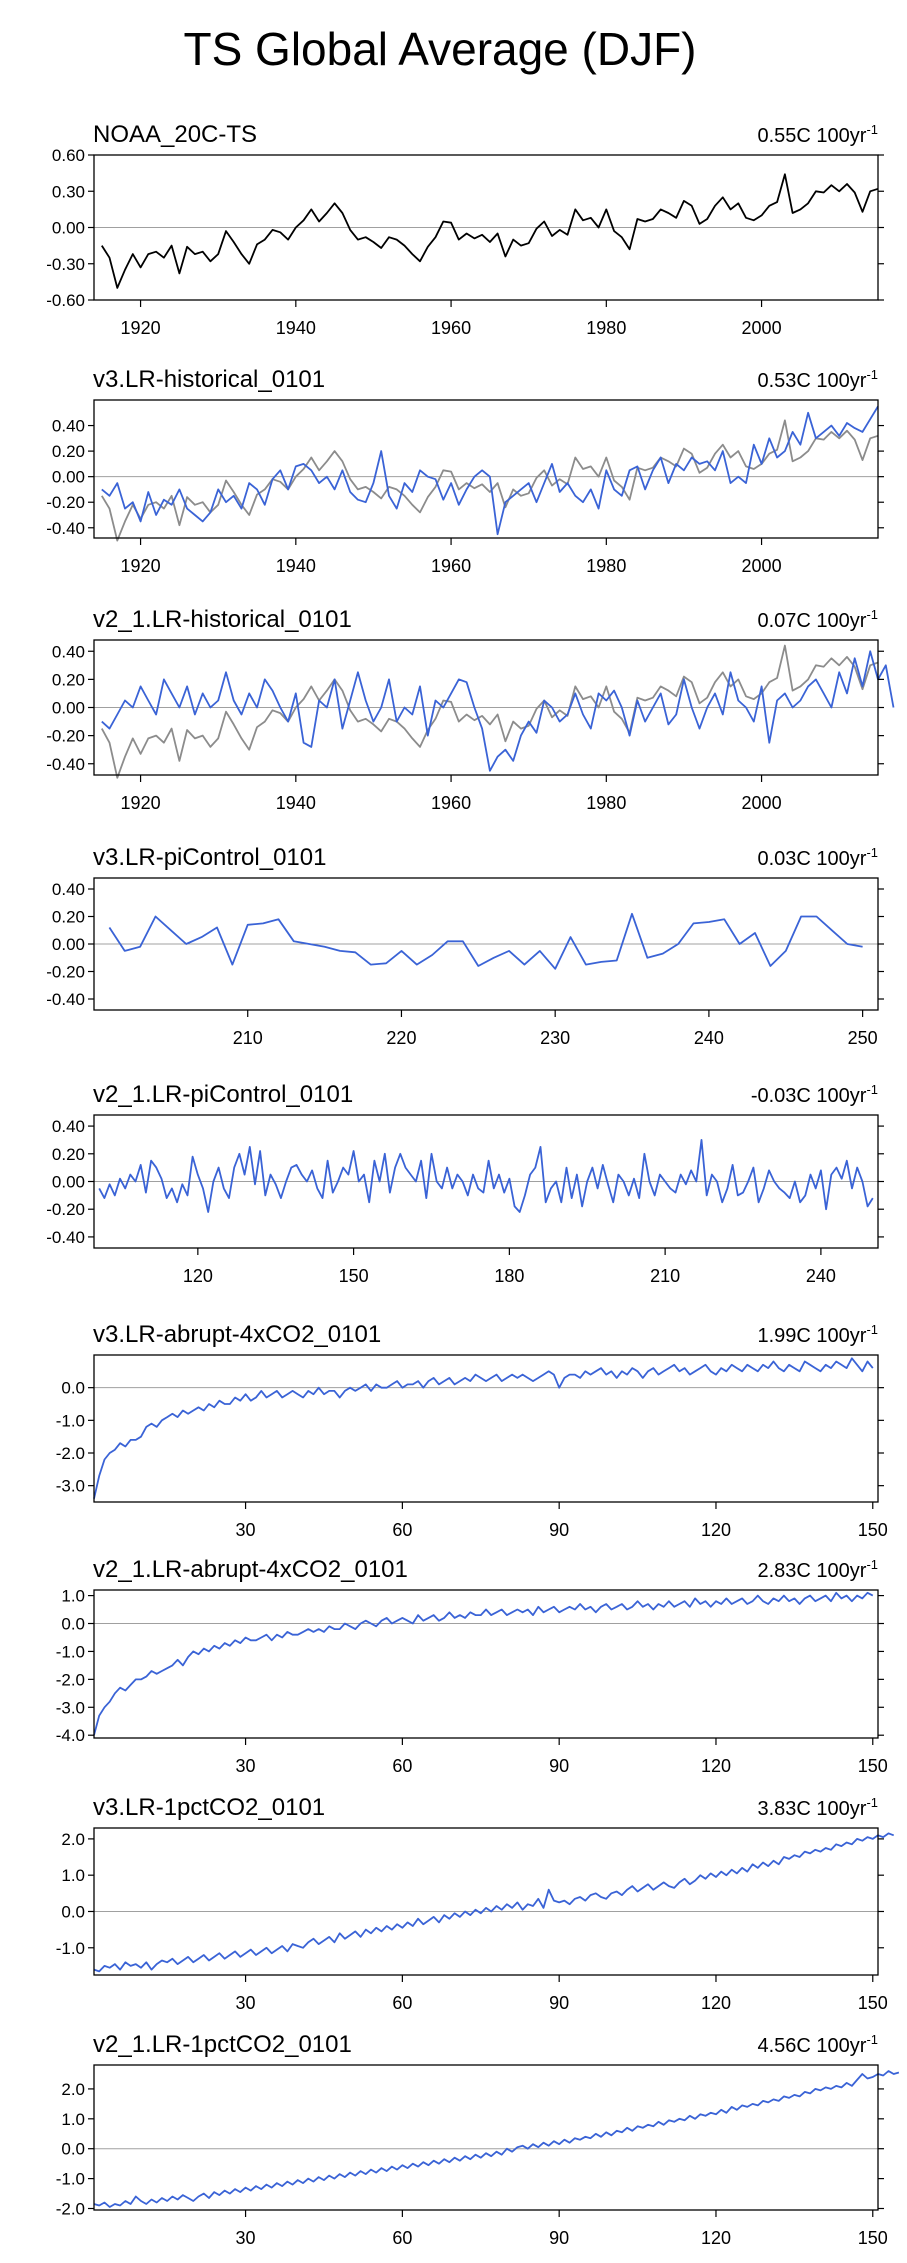 This screenshot has height=2263, width=907. I want to click on panel-title: v2_1.LR-1pctCO2_0101, so click(222, 2044).